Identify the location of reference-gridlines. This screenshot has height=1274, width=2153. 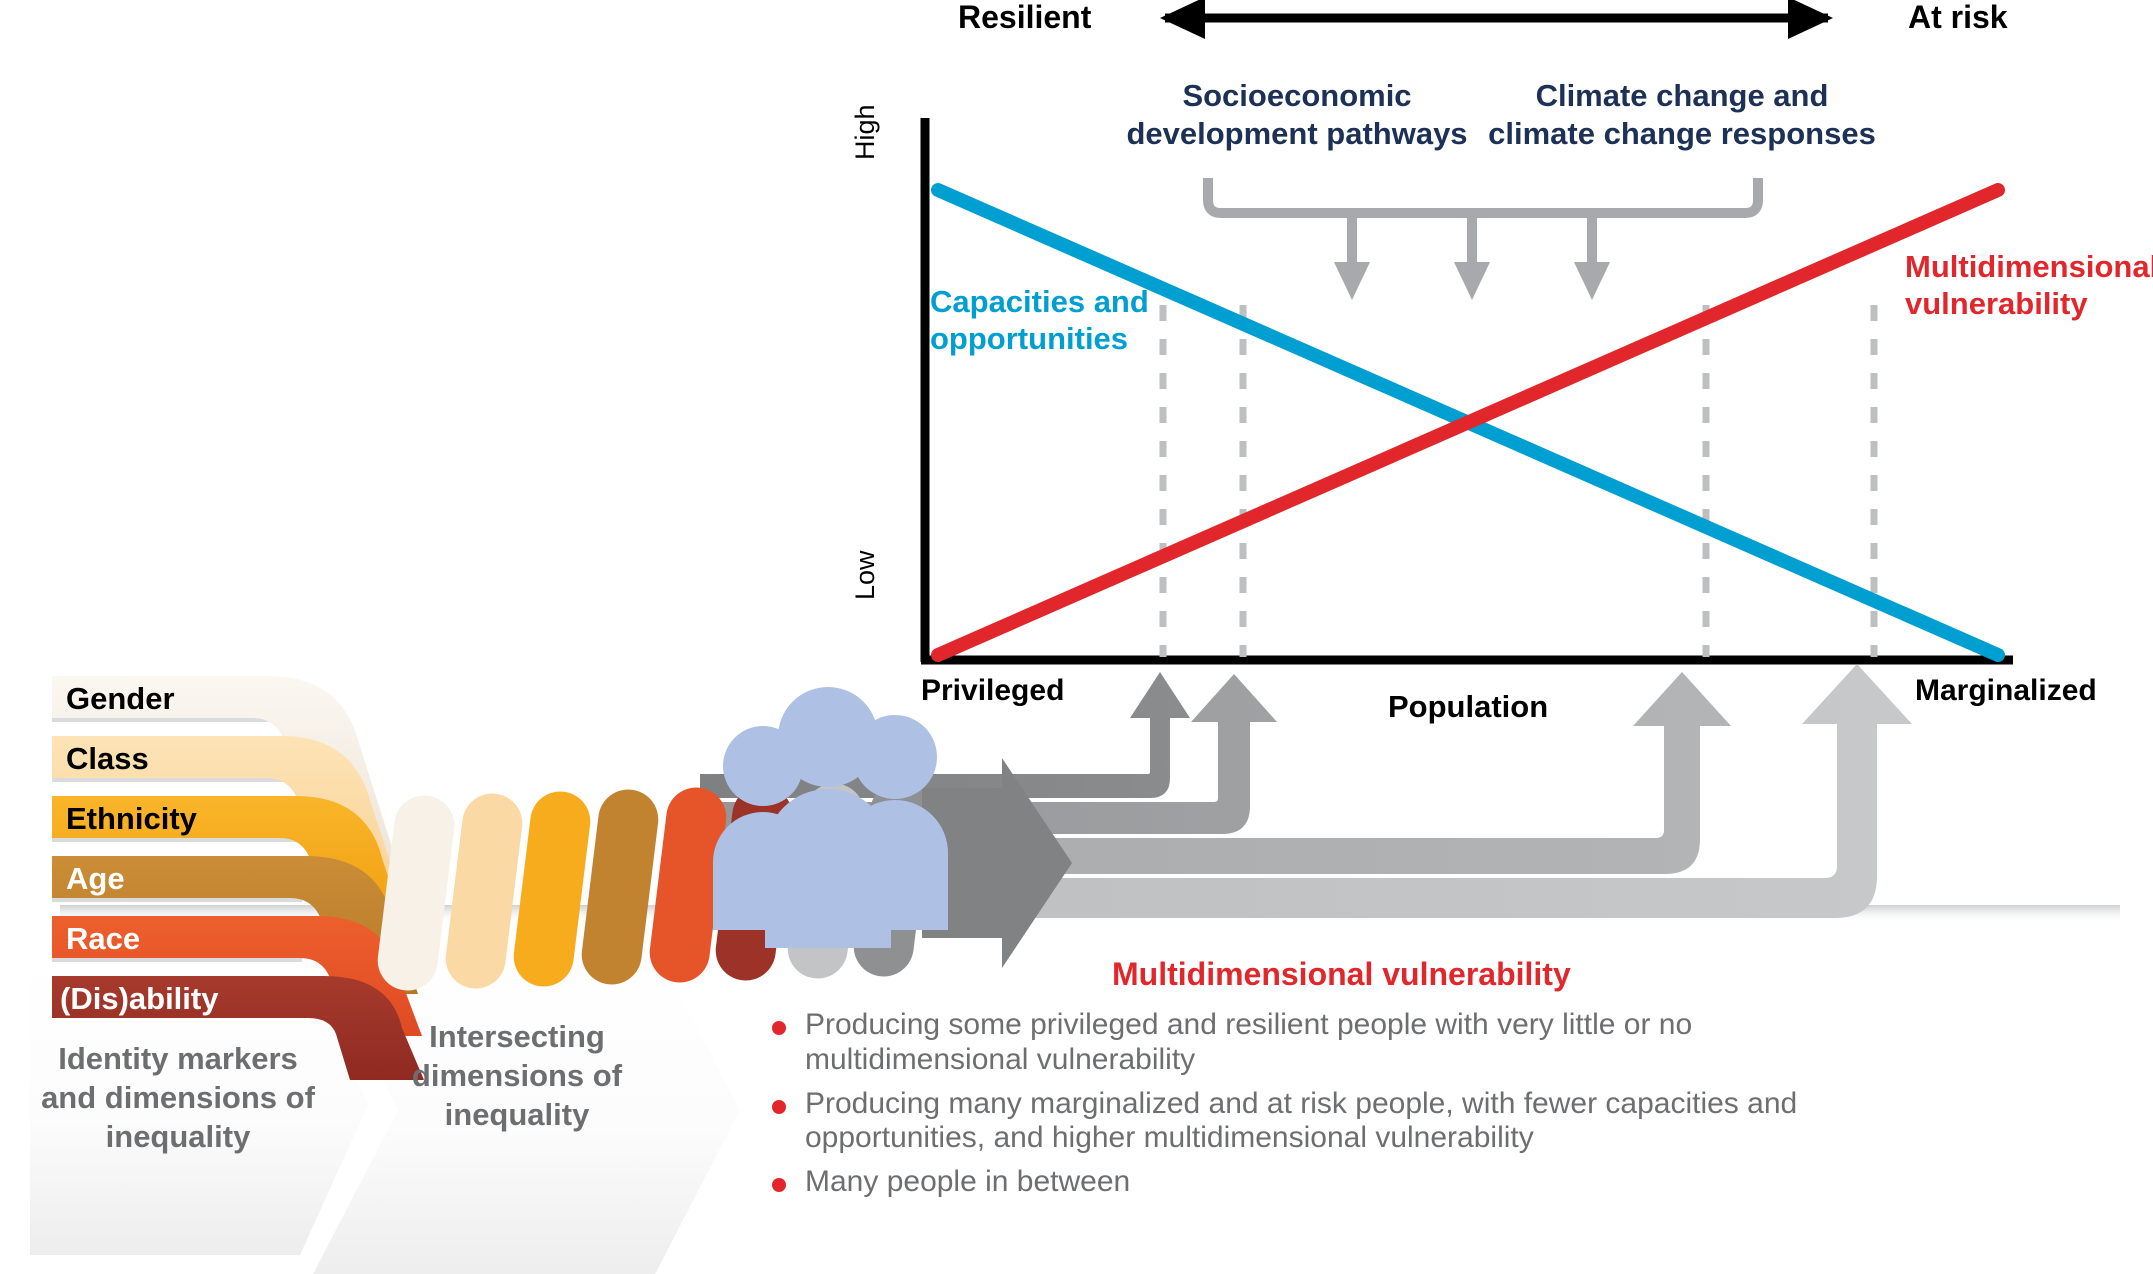
(1518, 481).